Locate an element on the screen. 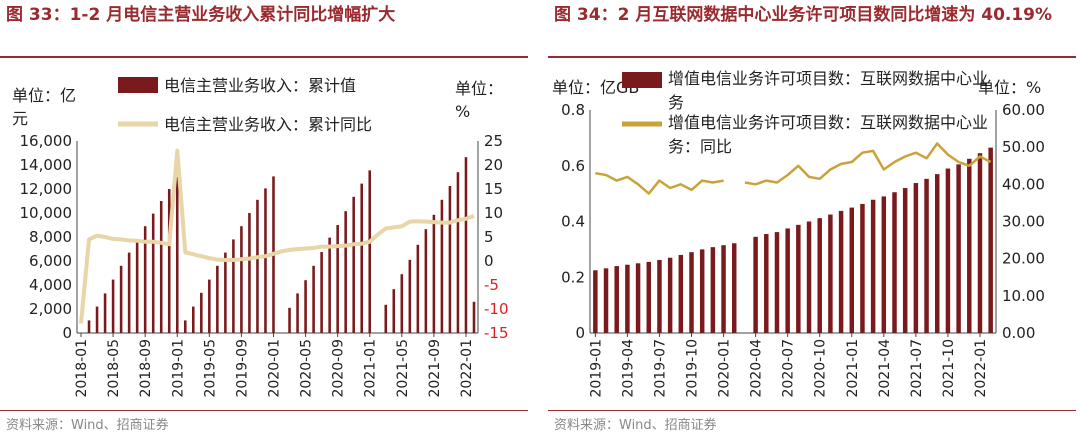 This screenshot has height=439, width=1080. legend-label: 务：同比 is located at coordinates (700, 146).